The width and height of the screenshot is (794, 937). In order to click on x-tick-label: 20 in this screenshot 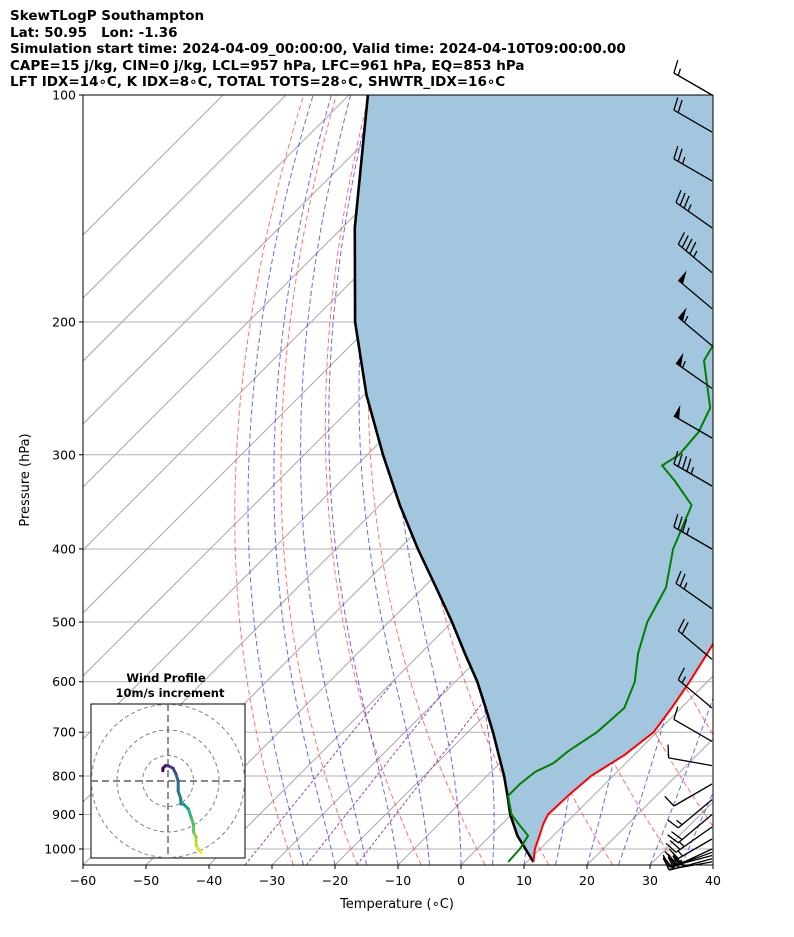, I will do `click(587, 880)`.